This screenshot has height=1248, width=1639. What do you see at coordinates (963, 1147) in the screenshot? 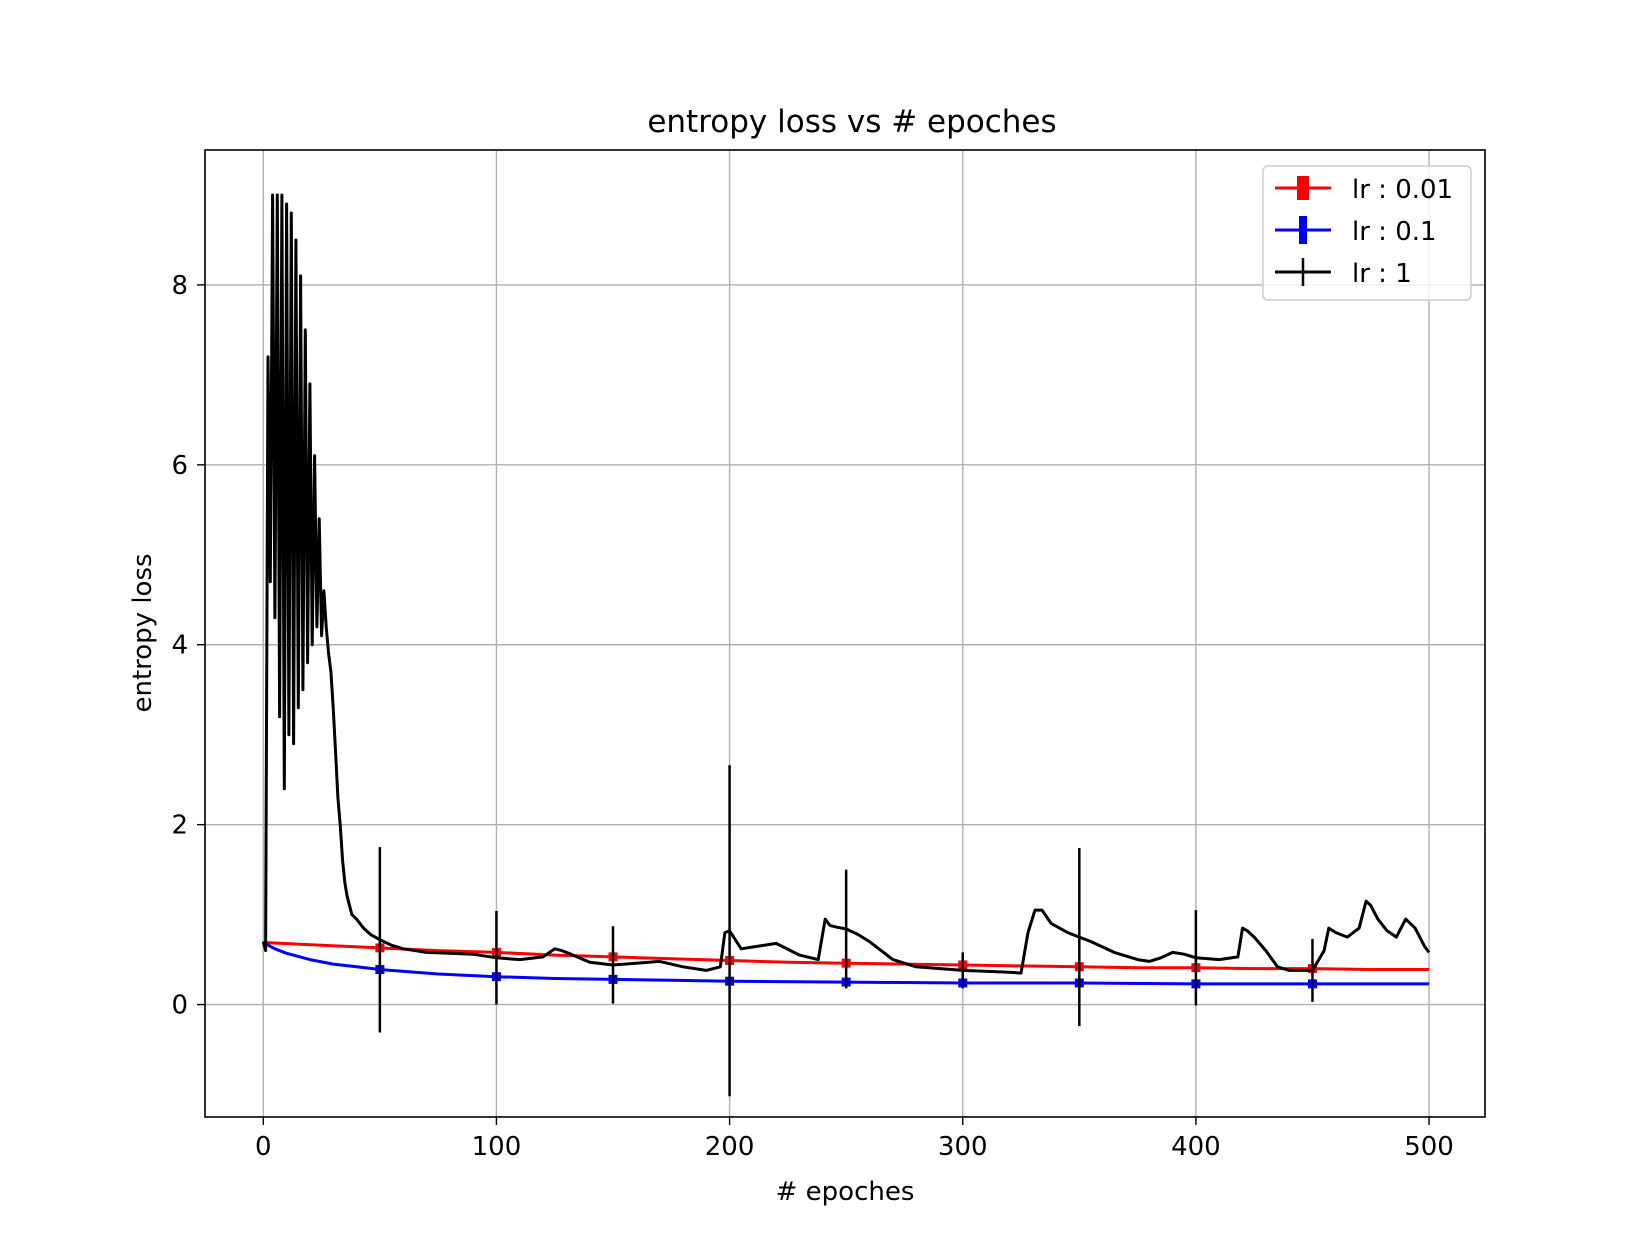
I see `x-tick-label: 300` at bounding box center [963, 1147].